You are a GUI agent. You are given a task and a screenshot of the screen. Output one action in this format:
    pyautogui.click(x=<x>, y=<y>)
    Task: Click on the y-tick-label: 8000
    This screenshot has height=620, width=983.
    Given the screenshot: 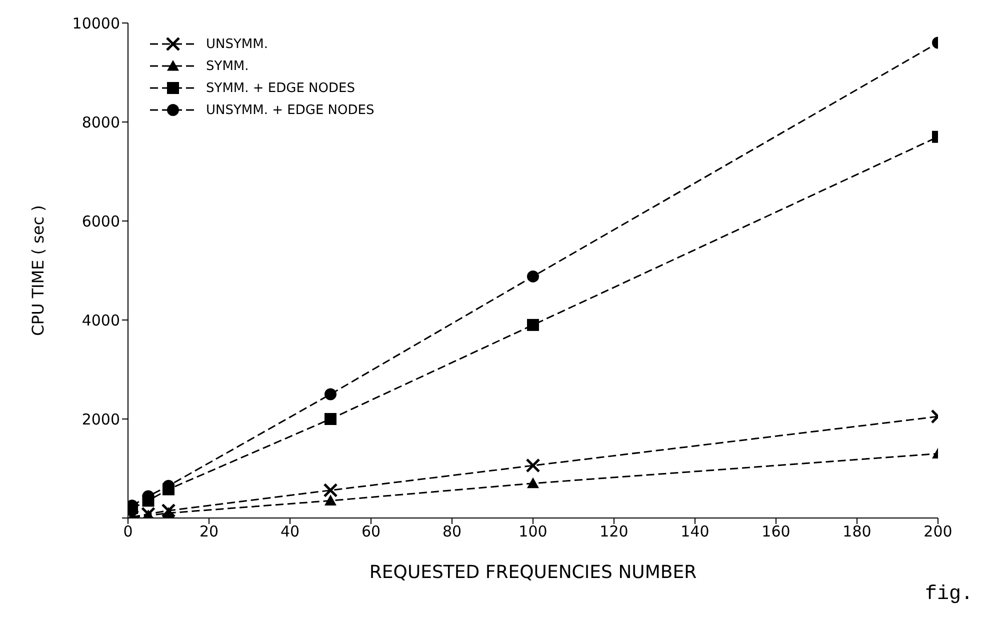 What is the action you would take?
    pyautogui.click(x=101, y=122)
    